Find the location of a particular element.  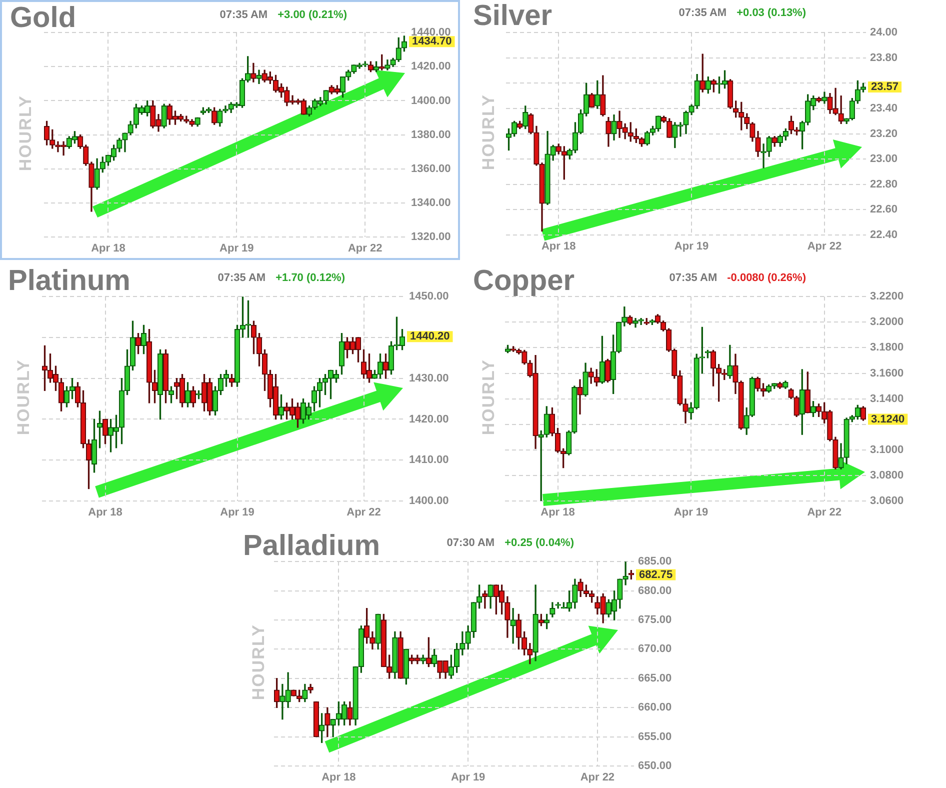

y-tick-label: 23.40 is located at coordinates (884, 108).